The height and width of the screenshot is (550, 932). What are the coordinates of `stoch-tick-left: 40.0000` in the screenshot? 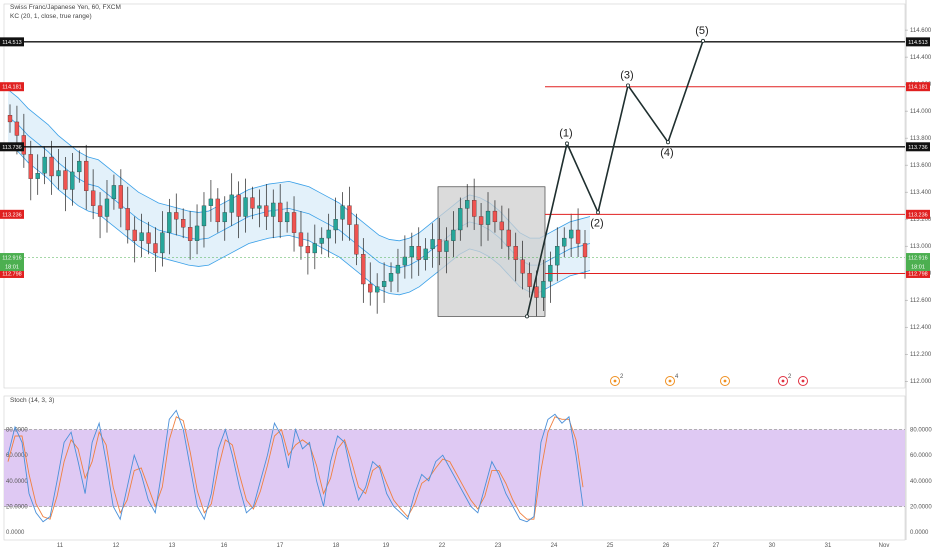 It's located at (17, 482).